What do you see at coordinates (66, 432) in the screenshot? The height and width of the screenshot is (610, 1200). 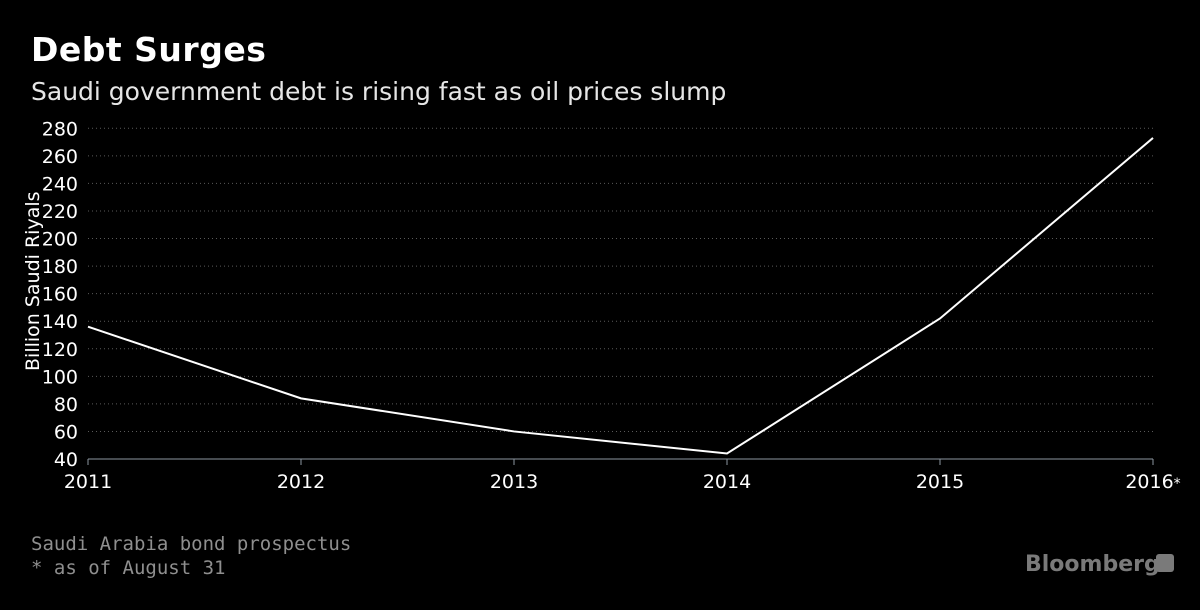 I see `y-tick-label: 60` at bounding box center [66, 432].